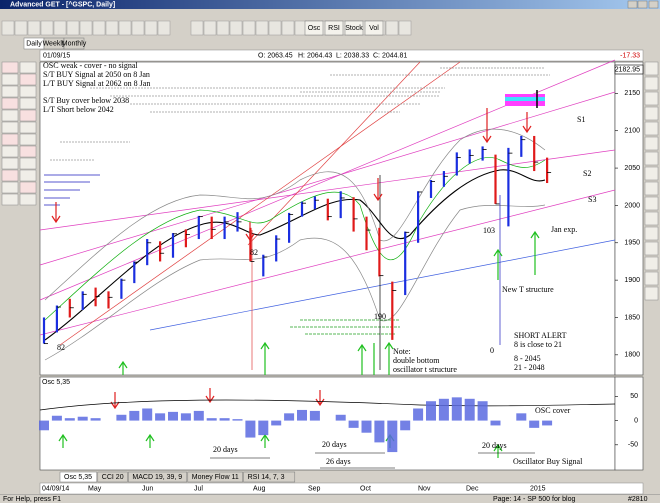 This screenshot has width=660, height=503. Describe the element at coordinates (86, 100) in the screenshot. I see `commentary: S/T Buy cover below 2038` at that location.